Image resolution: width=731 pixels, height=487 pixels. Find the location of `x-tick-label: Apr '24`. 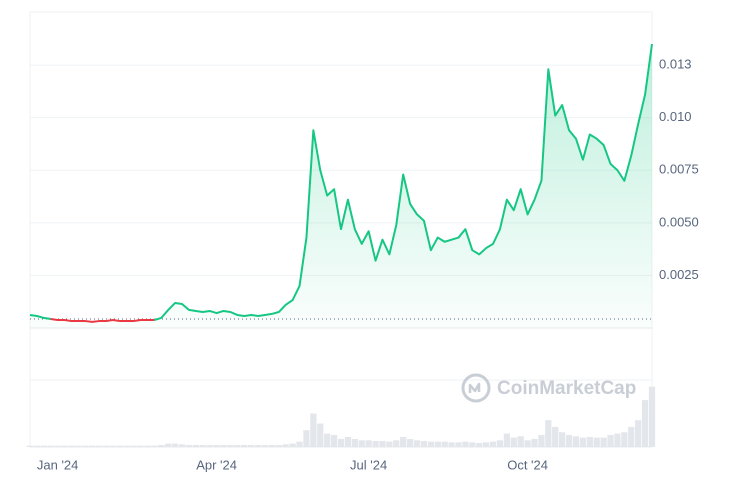

x-tick-label: Apr '24 is located at coordinates (216, 464).